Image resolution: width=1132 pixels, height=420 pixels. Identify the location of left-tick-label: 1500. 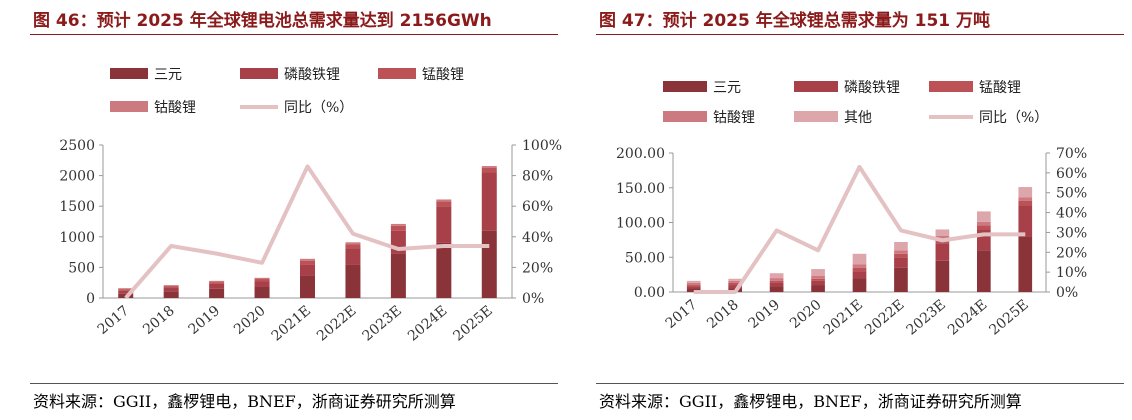
(77, 207).